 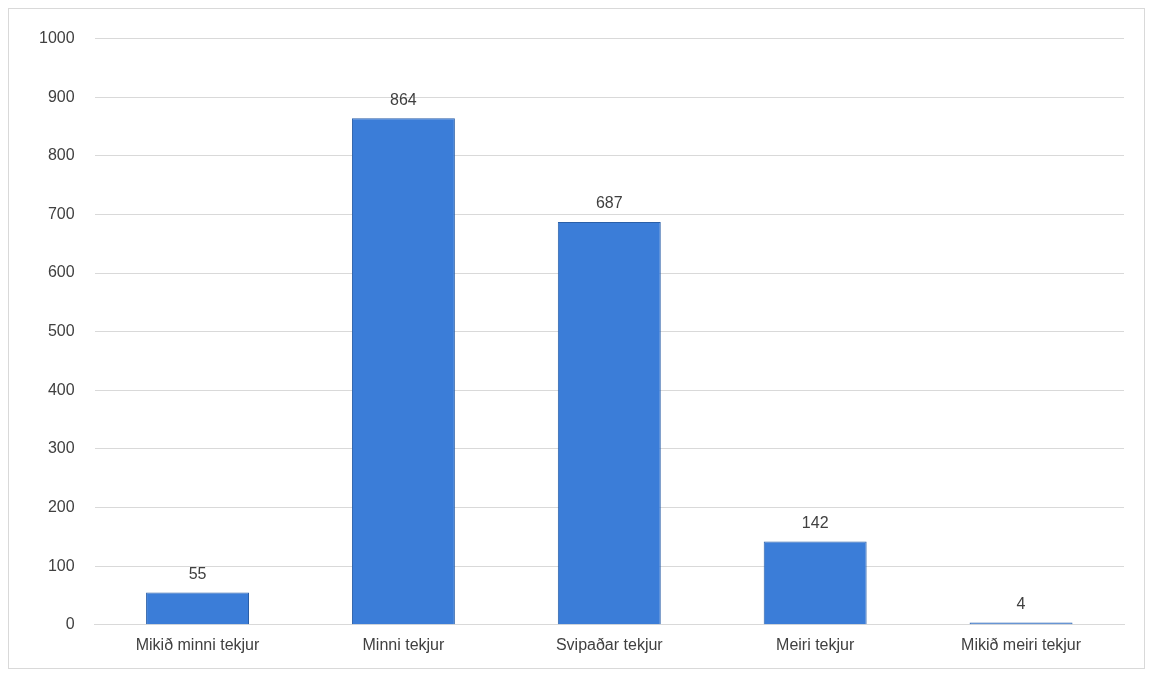 What do you see at coordinates (609, 203) in the screenshot?
I see `data-label: 687` at bounding box center [609, 203].